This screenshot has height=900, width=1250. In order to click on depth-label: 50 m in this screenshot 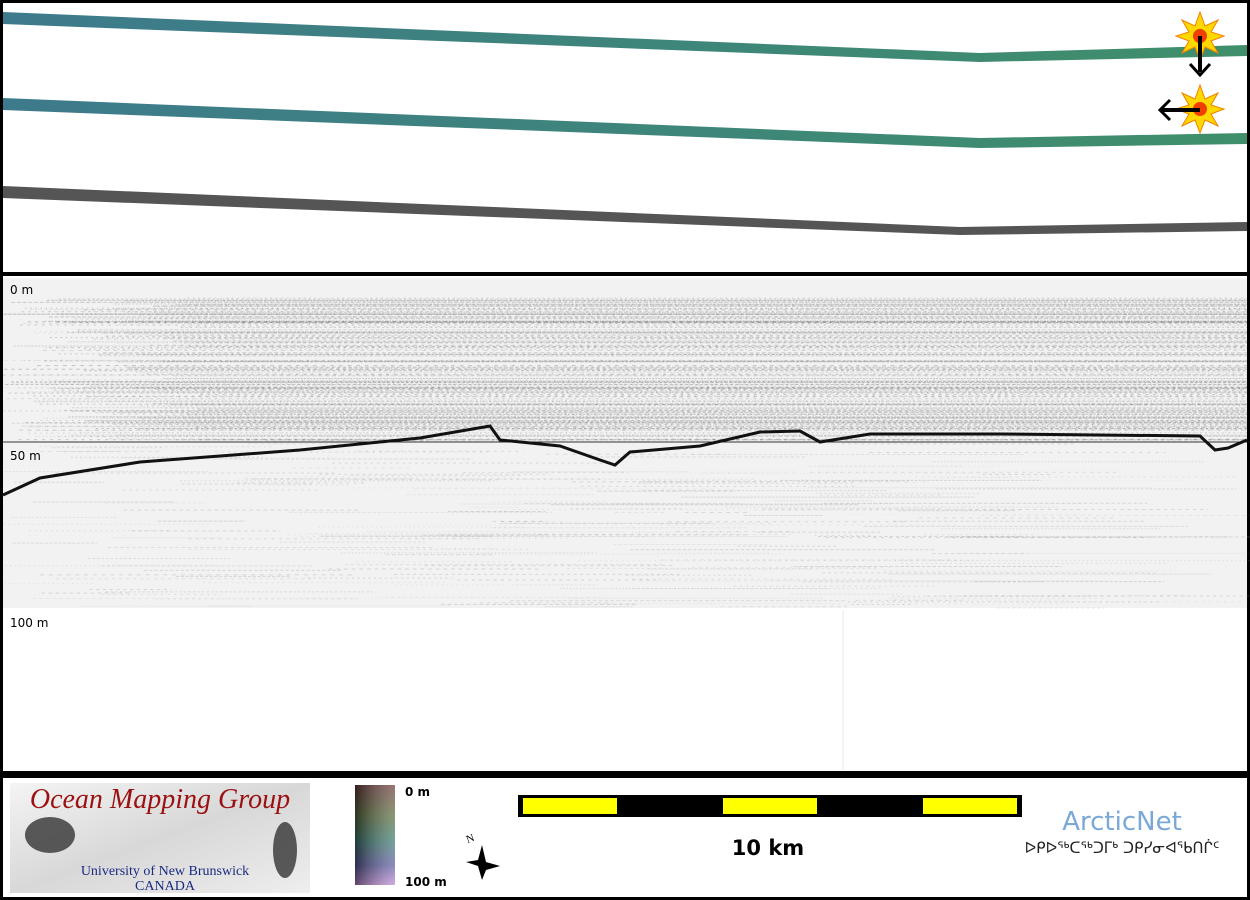, I will do `click(25, 456)`.